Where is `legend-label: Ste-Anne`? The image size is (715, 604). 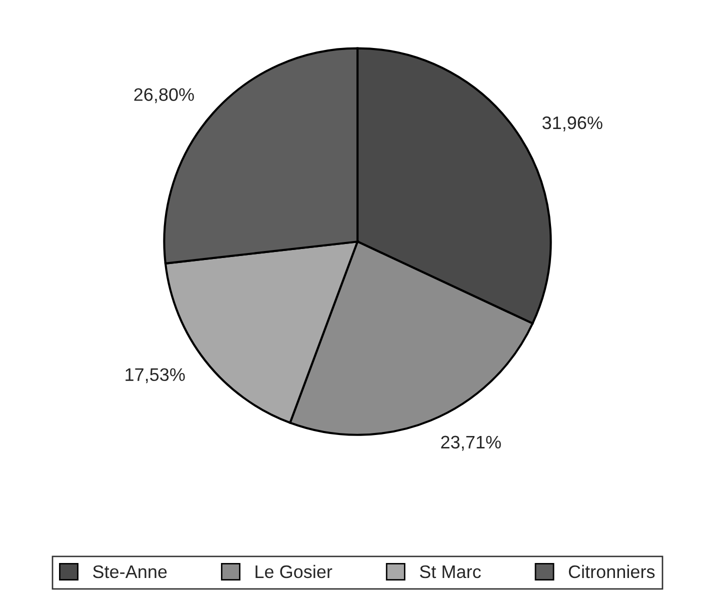 legend-label: Ste-Anne is located at coordinates (130, 571).